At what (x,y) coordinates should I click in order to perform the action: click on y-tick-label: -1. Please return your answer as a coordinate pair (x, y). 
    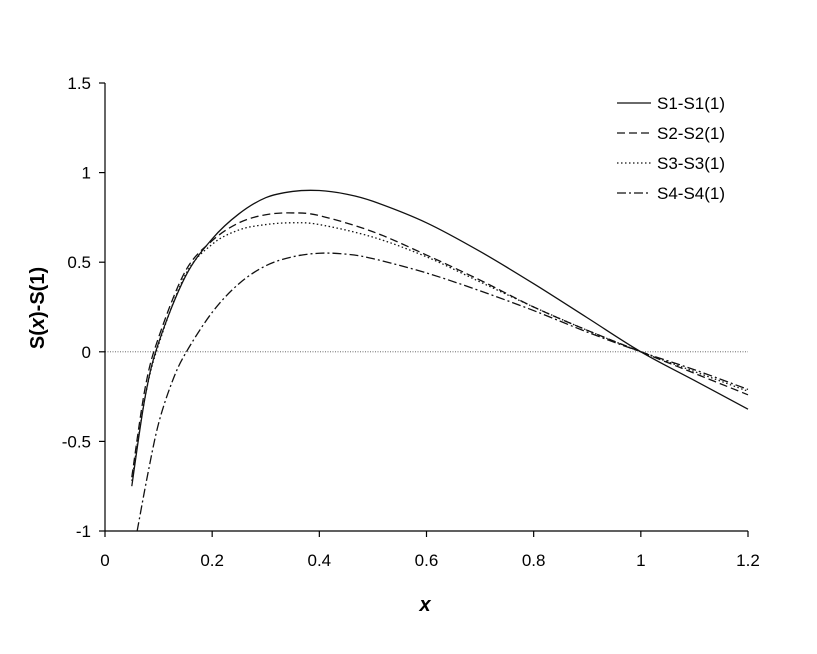
    Looking at the image, I should click on (83, 531).